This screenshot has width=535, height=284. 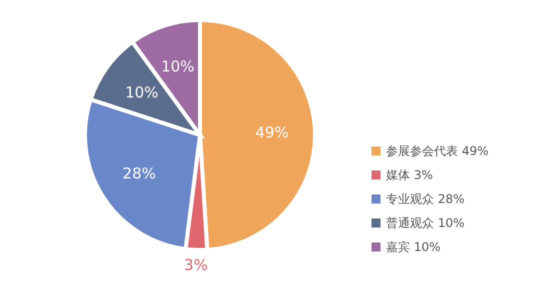 What do you see at coordinates (425, 199) in the screenshot?
I see `legend-label: 专业观众 28%` at bounding box center [425, 199].